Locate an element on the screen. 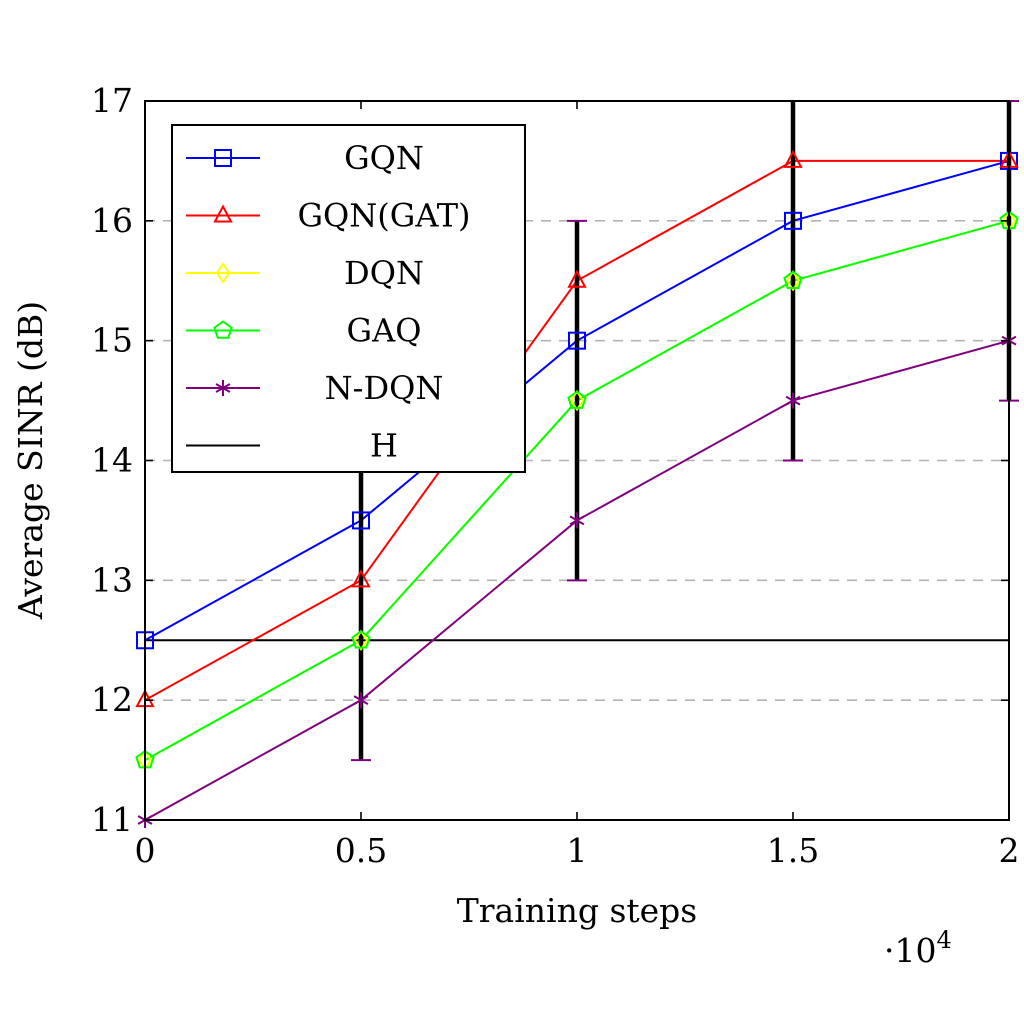 Image resolution: width=1024 pixels, height=1024 pixels. legend-marker-gaq is located at coordinates (223, 329).